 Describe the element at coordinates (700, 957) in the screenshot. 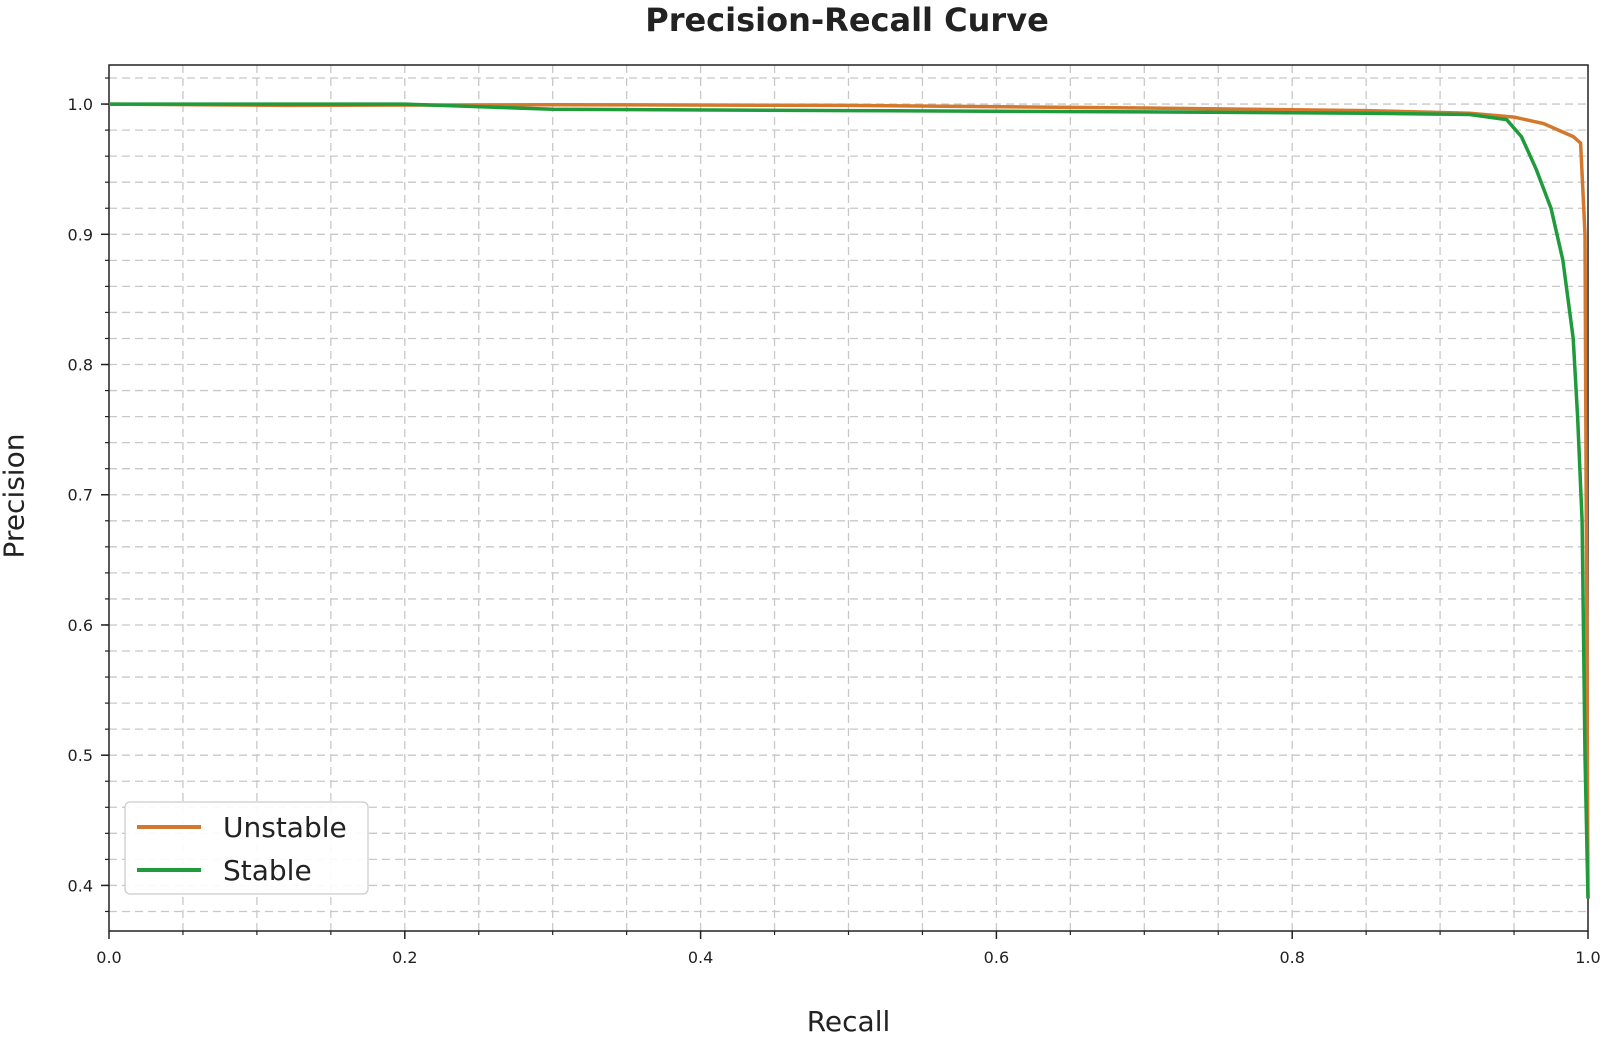

I see `x-tick-label: 0.4` at that location.